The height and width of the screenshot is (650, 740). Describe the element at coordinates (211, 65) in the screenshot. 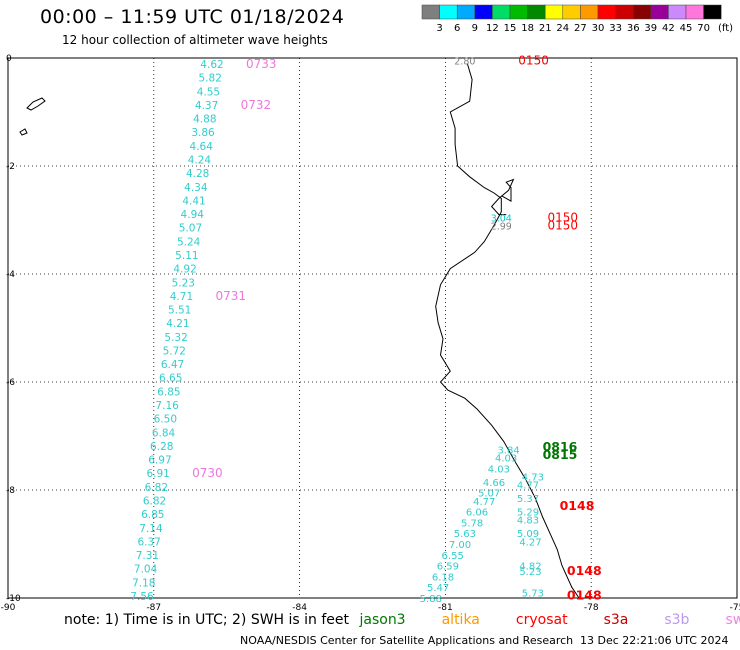

I see `swath-west-value: 4.62` at that location.